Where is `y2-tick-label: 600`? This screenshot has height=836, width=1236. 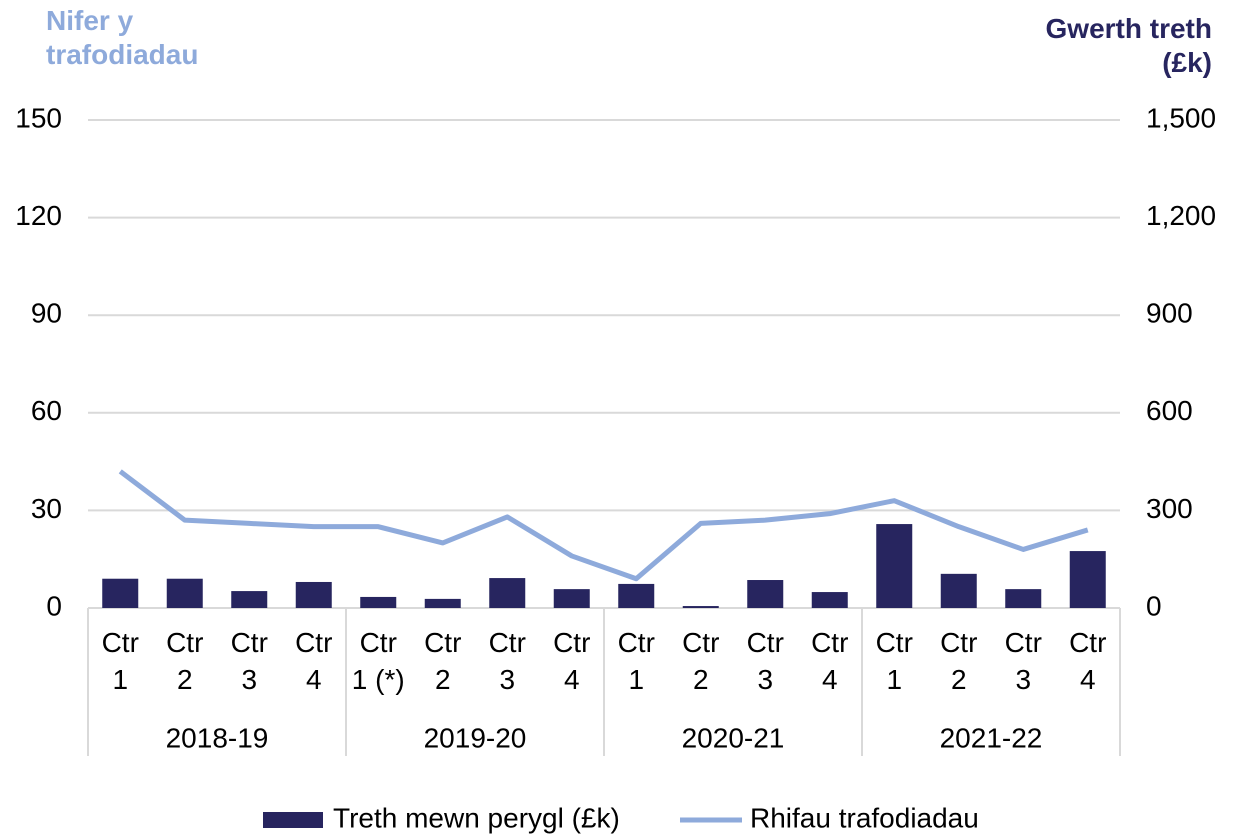 y2-tick-label: 600 is located at coordinates (1169, 410).